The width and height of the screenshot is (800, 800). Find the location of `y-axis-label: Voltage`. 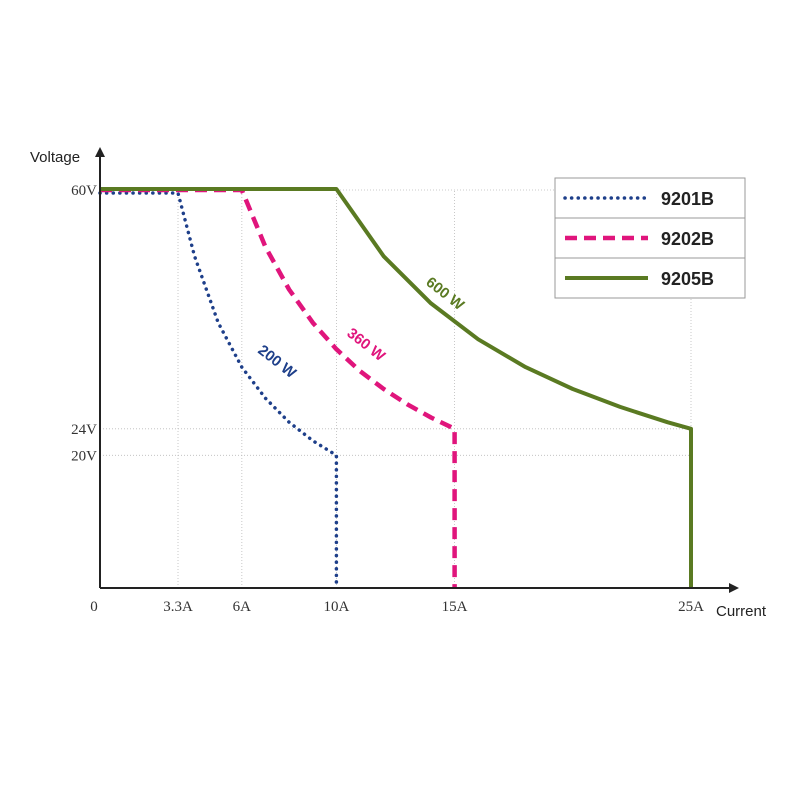

y-axis-label: Voltage is located at coordinates (55, 157).